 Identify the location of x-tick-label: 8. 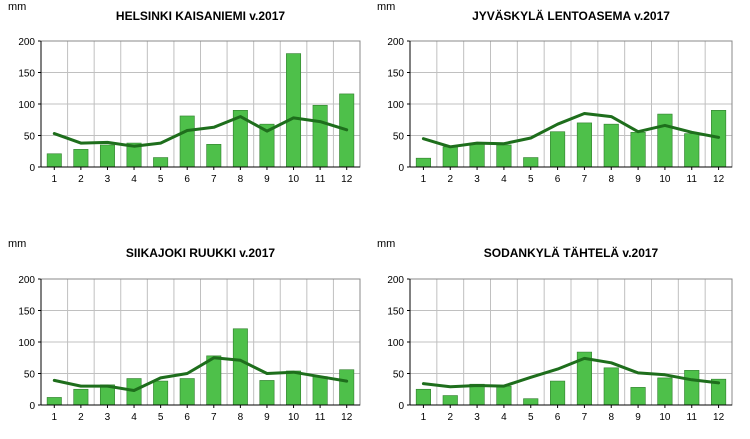
(611, 417).